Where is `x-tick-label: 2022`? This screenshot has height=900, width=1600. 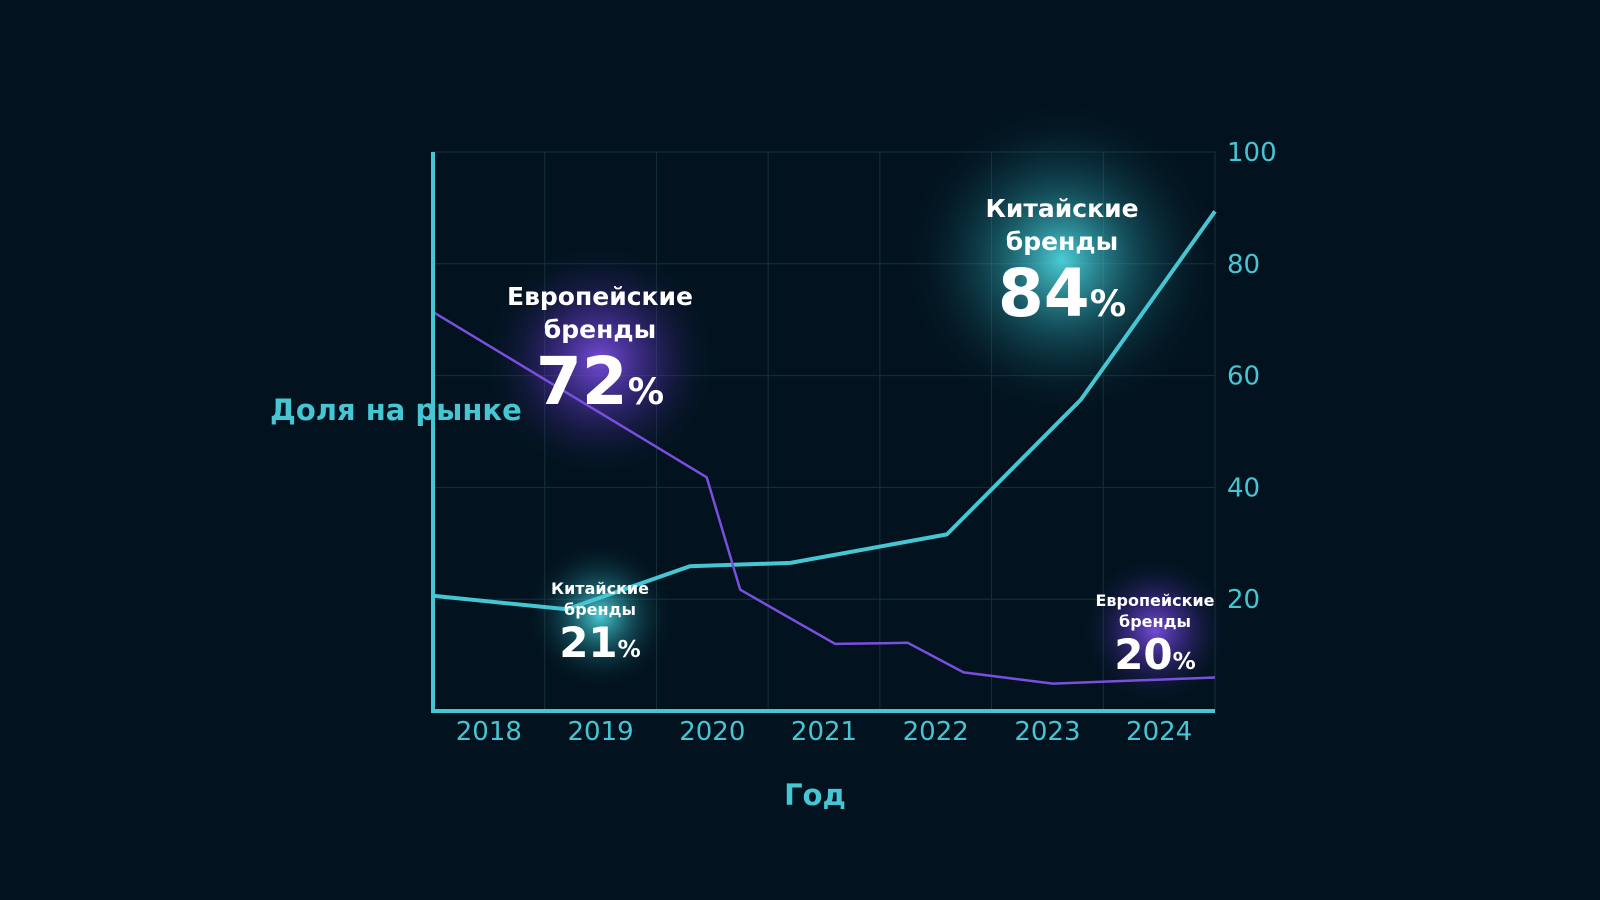 x-tick-label: 2022 is located at coordinates (936, 732).